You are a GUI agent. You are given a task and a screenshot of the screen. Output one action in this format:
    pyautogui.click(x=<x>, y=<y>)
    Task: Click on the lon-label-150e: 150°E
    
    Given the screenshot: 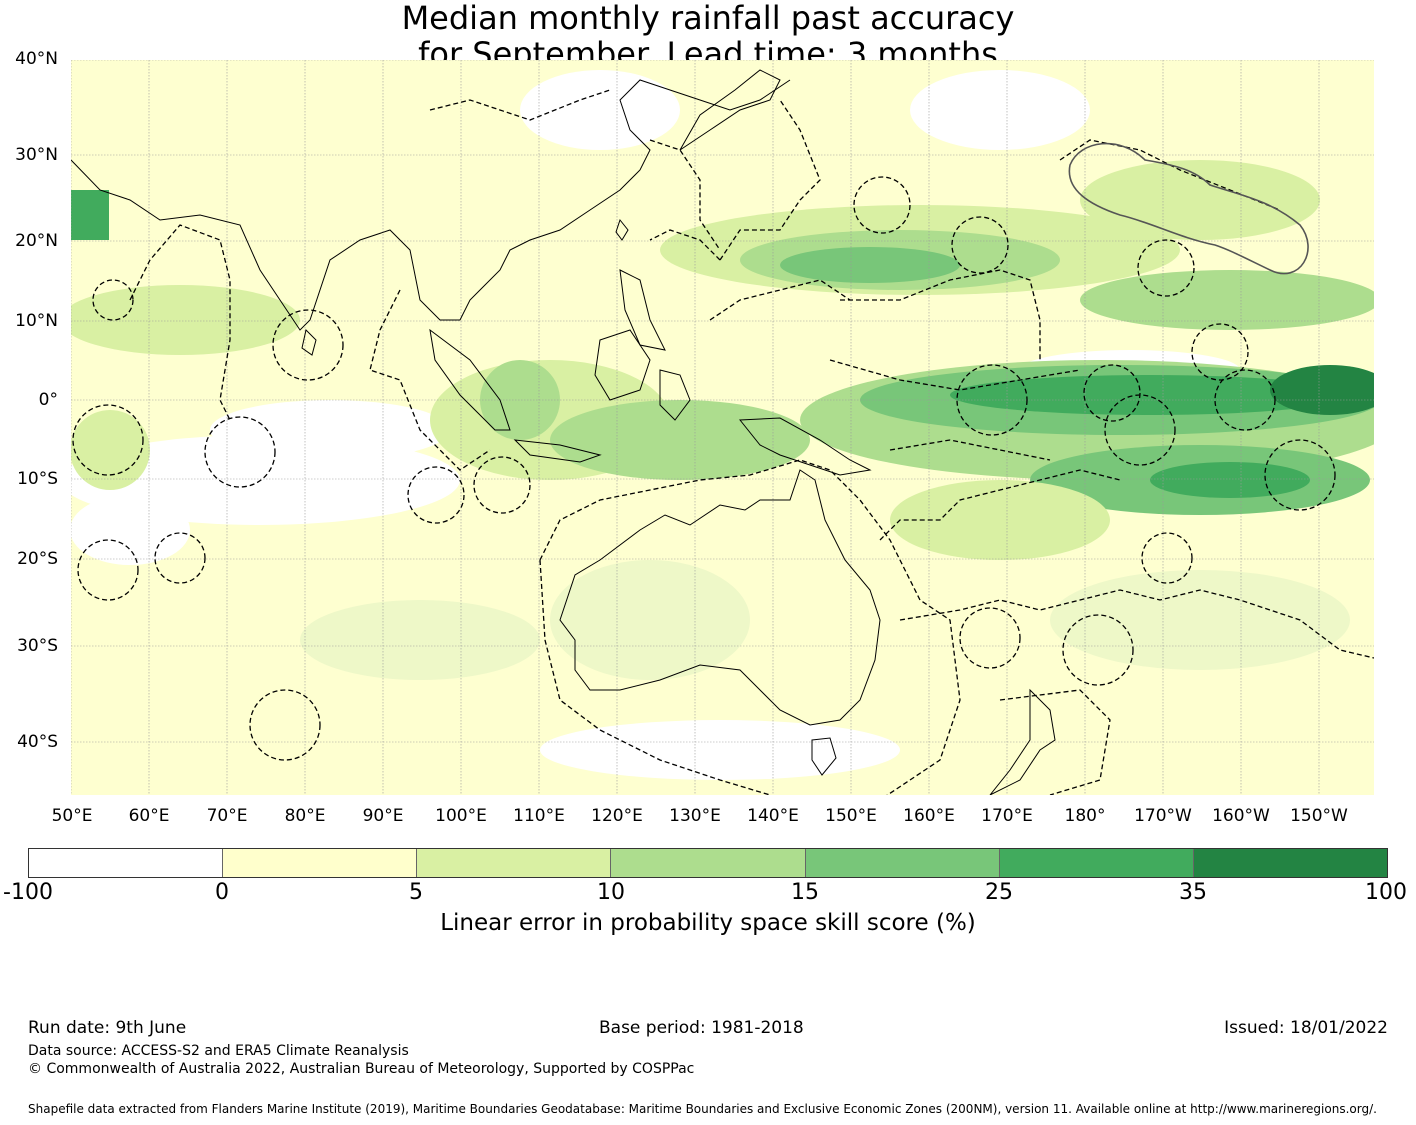 What is the action you would take?
    pyautogui.click(x=851, y=816)
    